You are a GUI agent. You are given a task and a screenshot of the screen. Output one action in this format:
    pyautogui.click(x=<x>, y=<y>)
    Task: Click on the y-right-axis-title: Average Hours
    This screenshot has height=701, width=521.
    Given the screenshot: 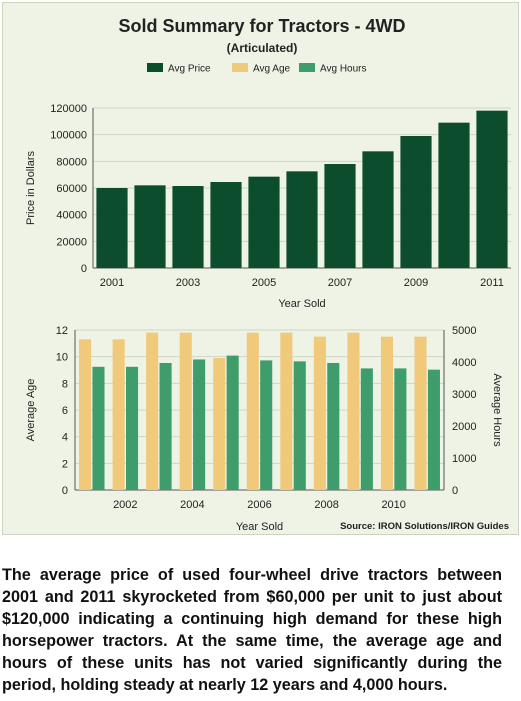 What is the action you would take?
    pyautogui.click(x=497, y=410)
    